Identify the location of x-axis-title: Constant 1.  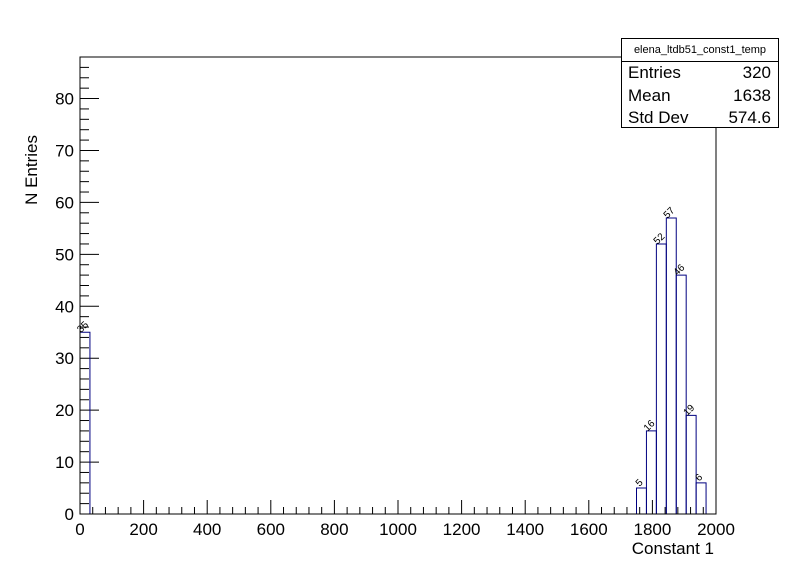
(673, 548).